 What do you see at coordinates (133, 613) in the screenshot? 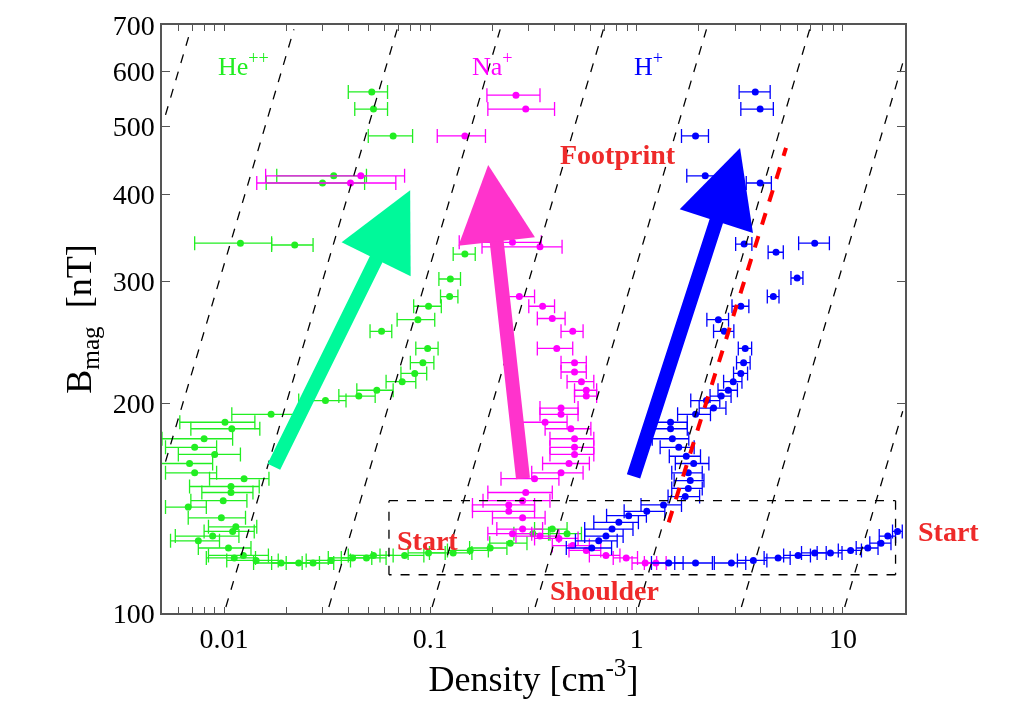
I see `y-tick-label: 100` at bounding box center [133, 613].